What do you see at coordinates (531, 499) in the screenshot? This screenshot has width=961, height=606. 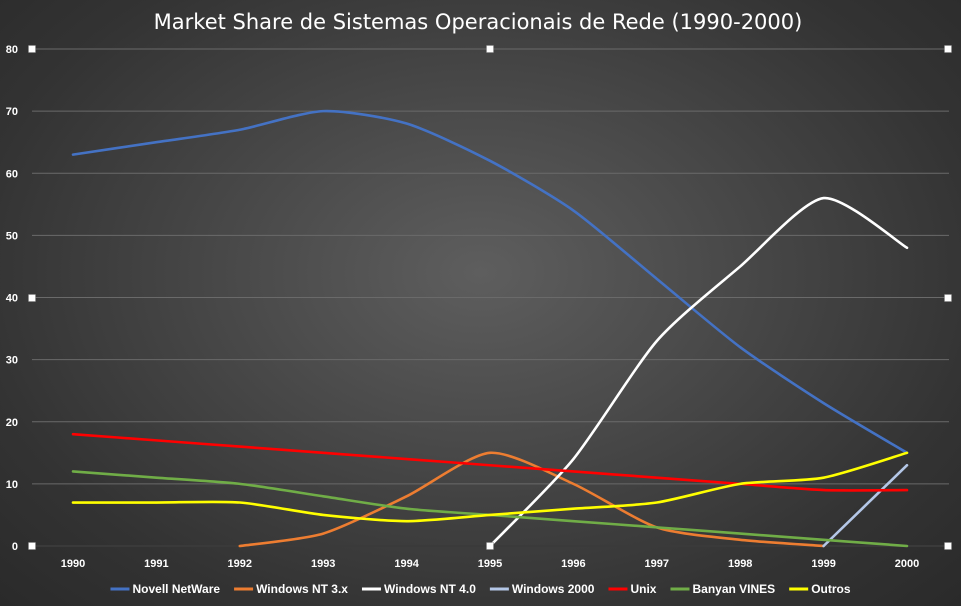 I see `series-line-windows-nt-3-x` at bounding box center [531, 499].